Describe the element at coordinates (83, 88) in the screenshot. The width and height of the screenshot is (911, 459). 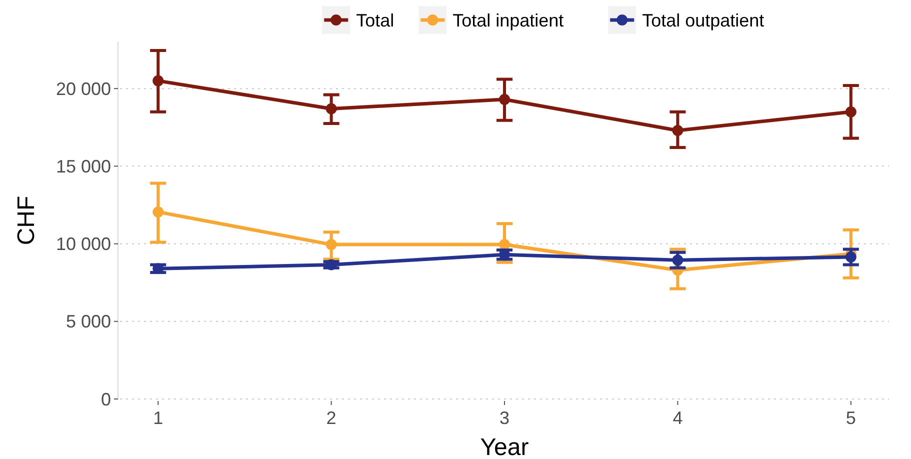
I see `y-tick-label: 20 000` at that location.